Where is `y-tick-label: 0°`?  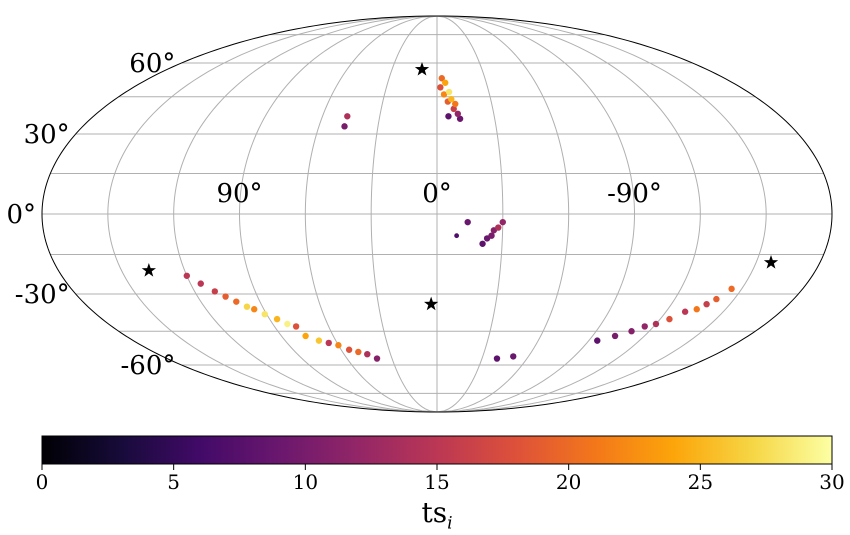 y-tick-label: 0° is located at coordinates (21, 215).